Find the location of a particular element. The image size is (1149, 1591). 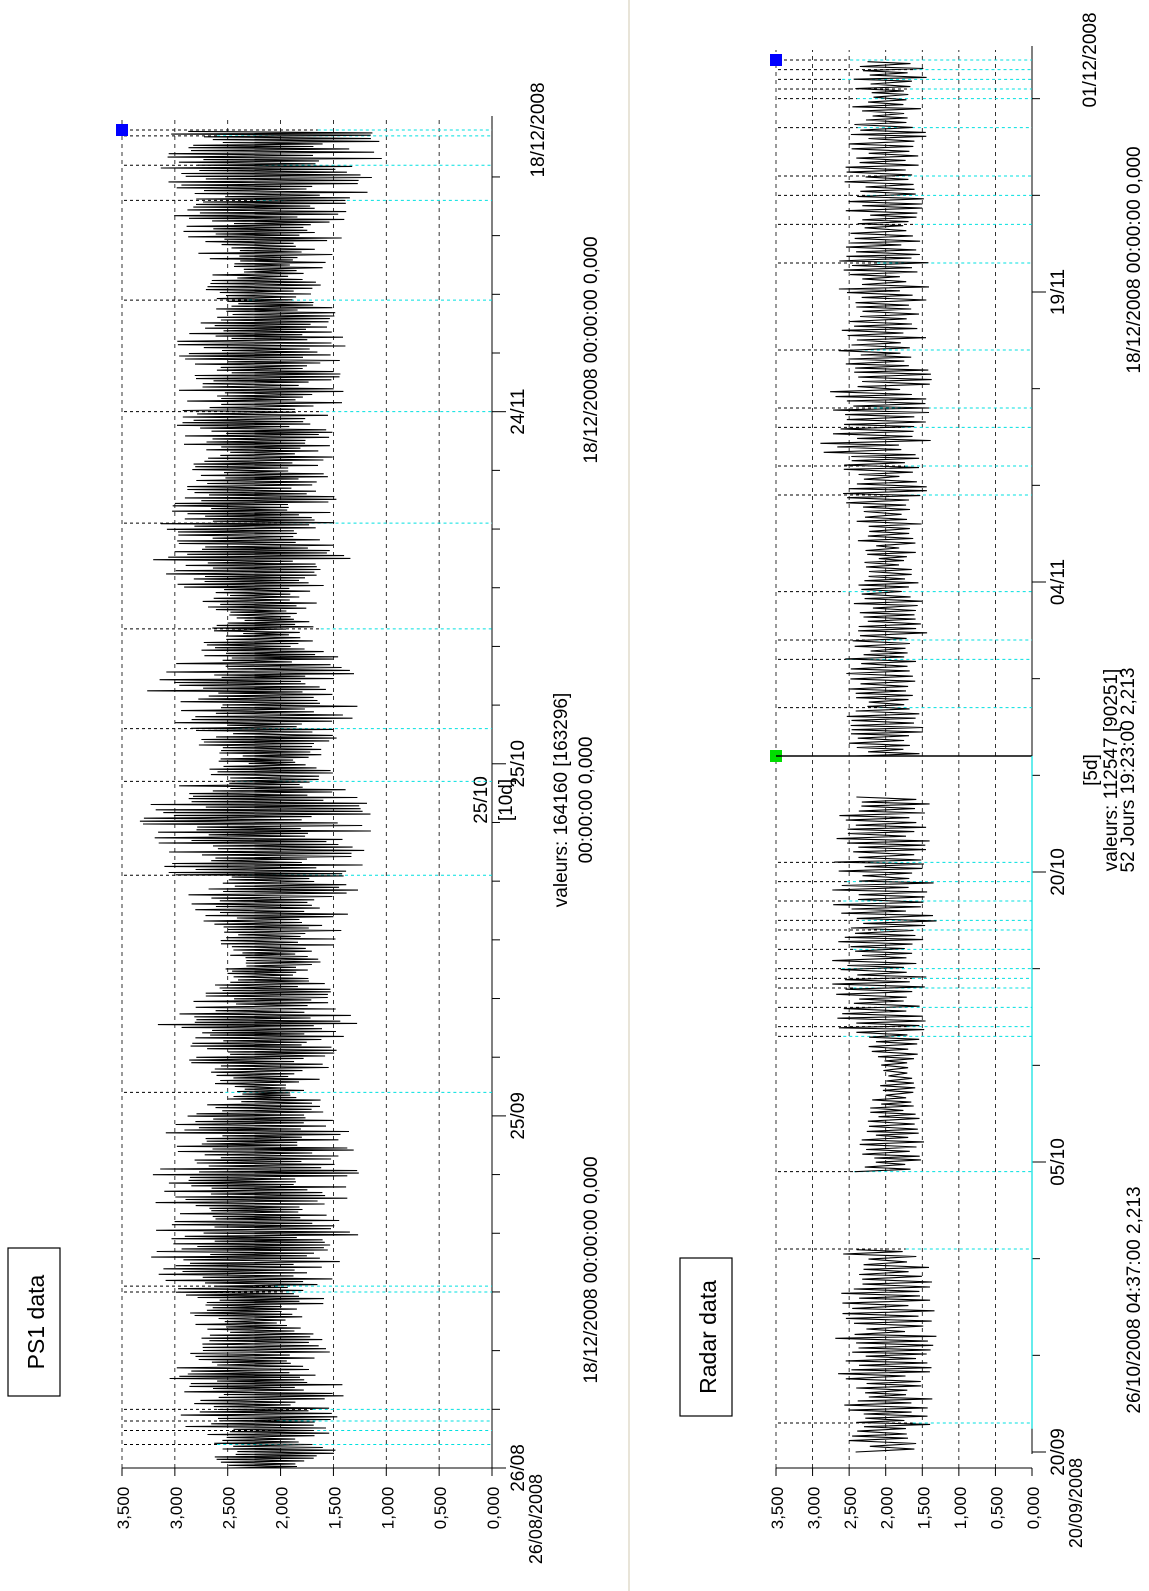

time-tick-label: 24/11 is located at coordinates (518, 412).